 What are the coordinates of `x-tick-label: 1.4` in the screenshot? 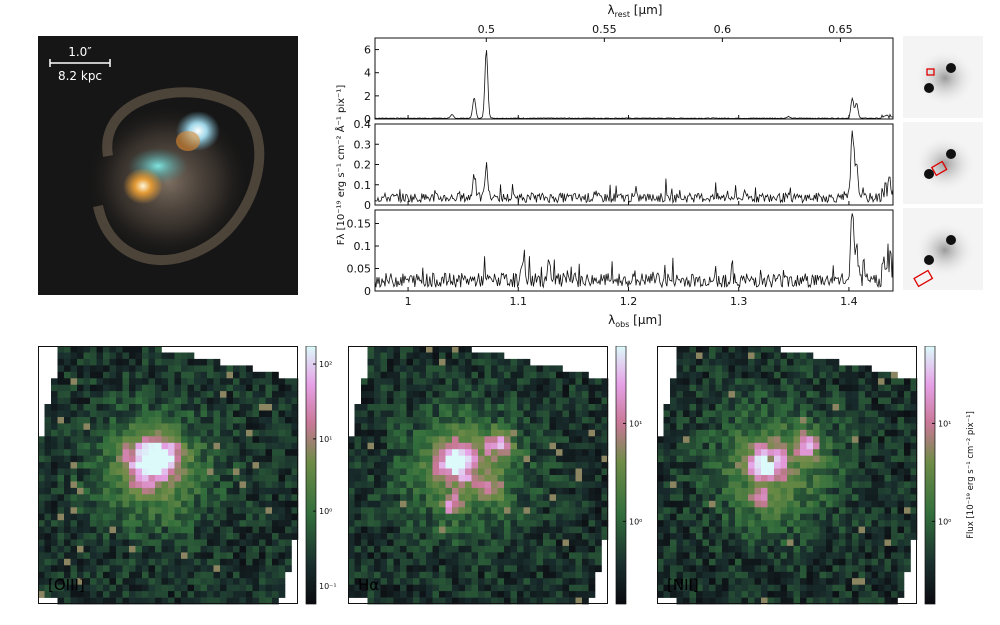 It's located at (849, 301).